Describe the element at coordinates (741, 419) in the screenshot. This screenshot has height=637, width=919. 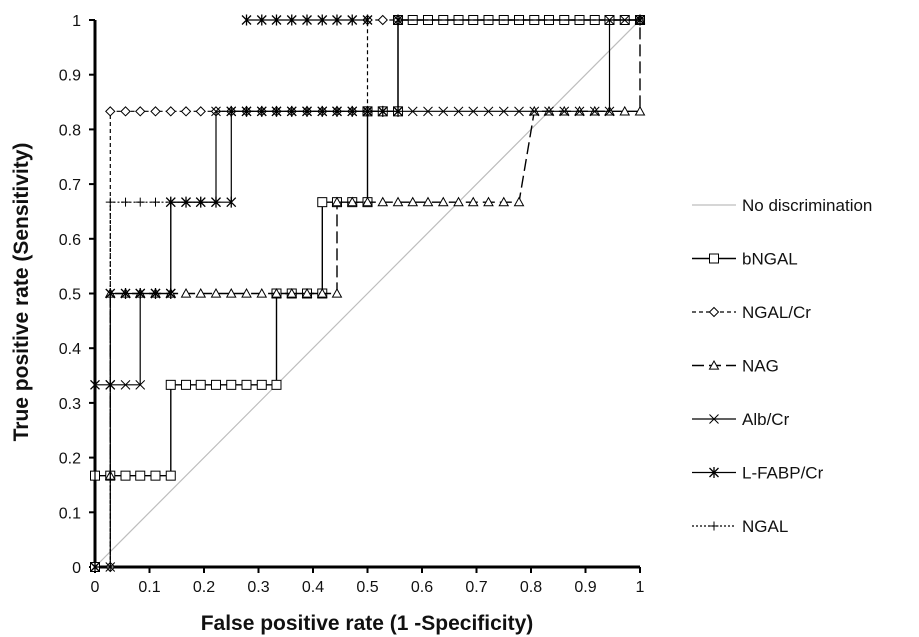
I see `legend-item: Alb/Cr` at that location.